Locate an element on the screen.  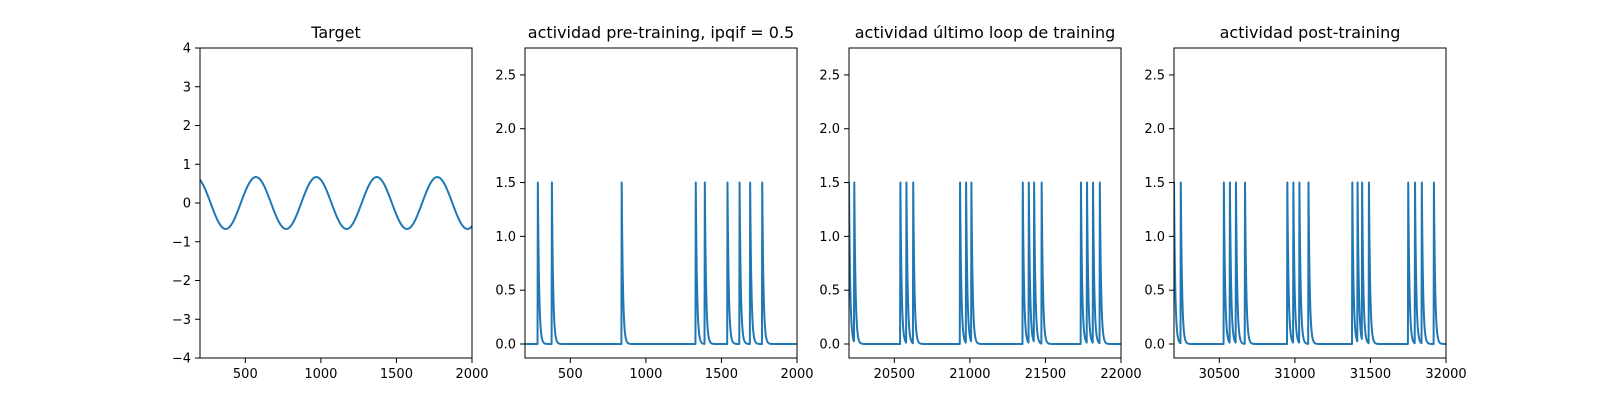
x-tick-label: 21500 is located at coordinates (1045, 374).